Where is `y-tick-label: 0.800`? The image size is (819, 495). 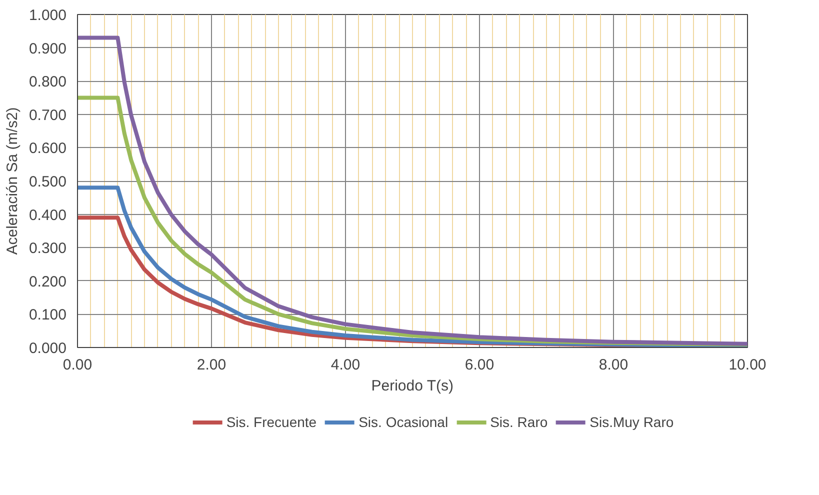
y-tick-label: 0.800 is located at coordinates (47, 82).